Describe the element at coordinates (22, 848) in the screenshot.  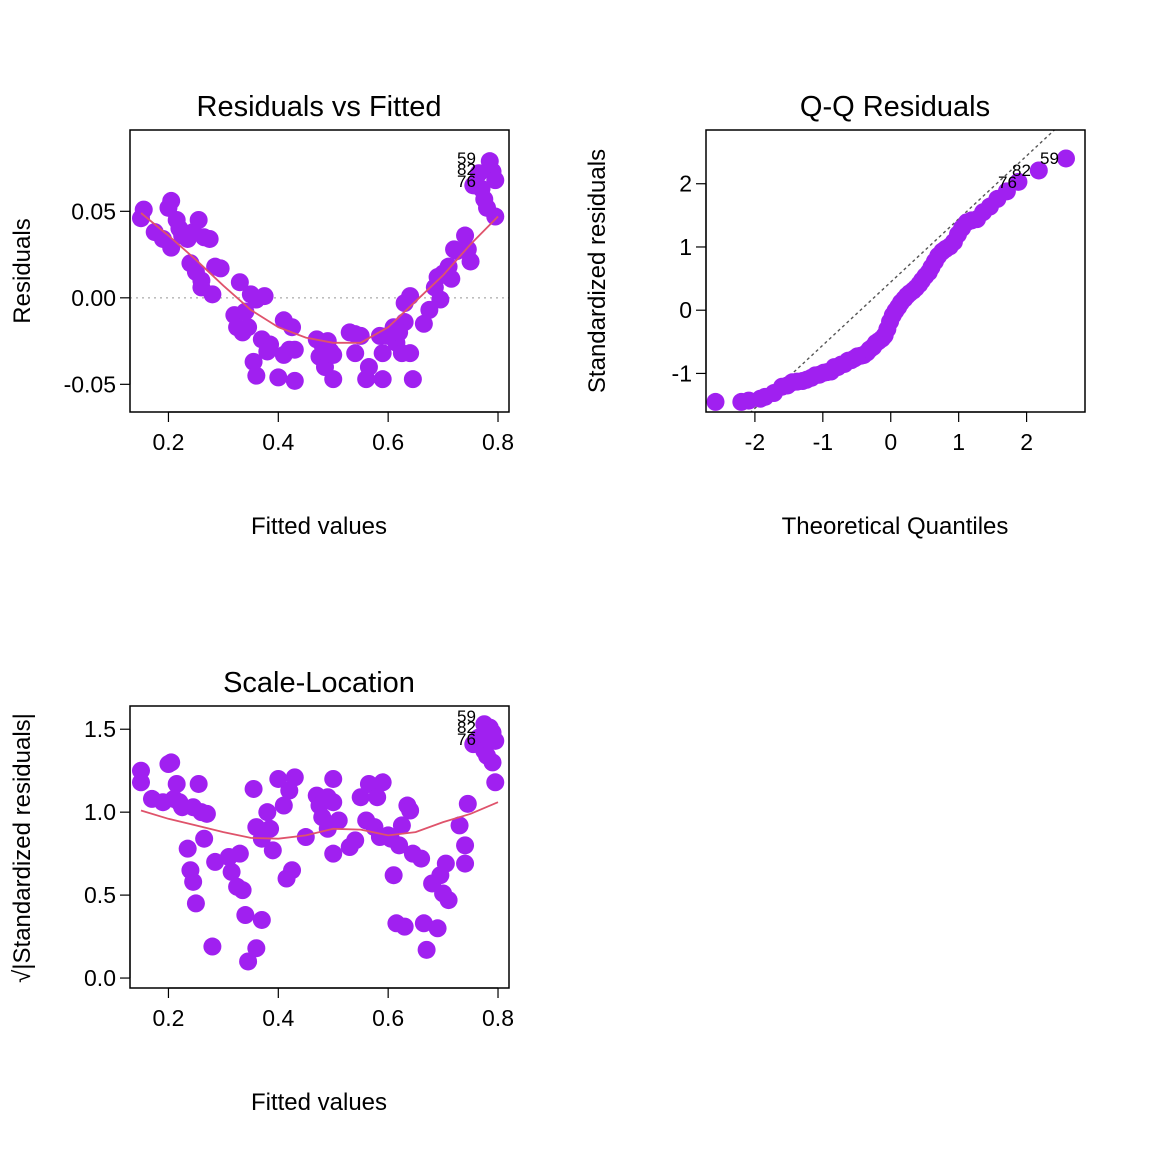
I see `y-axis-label: √|Standardized residuals|` at that location.